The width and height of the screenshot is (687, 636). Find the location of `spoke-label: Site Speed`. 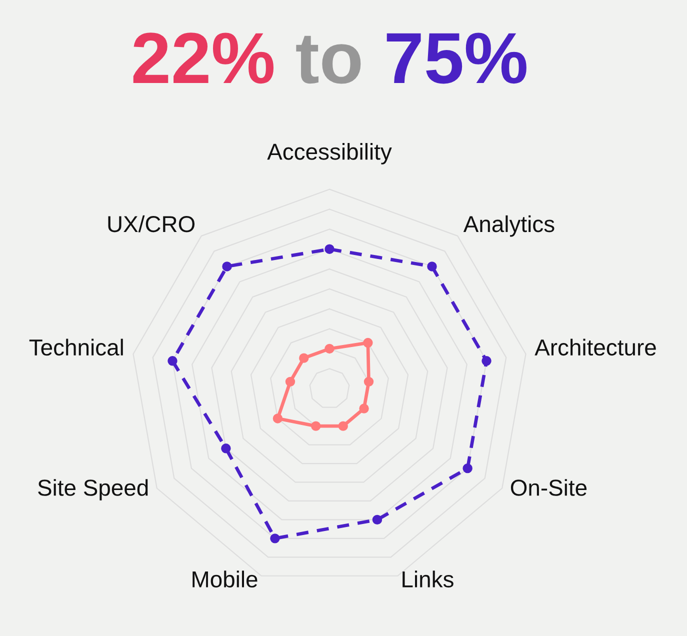

spoke-label: Site Speed is located at coordinates (93, 489).